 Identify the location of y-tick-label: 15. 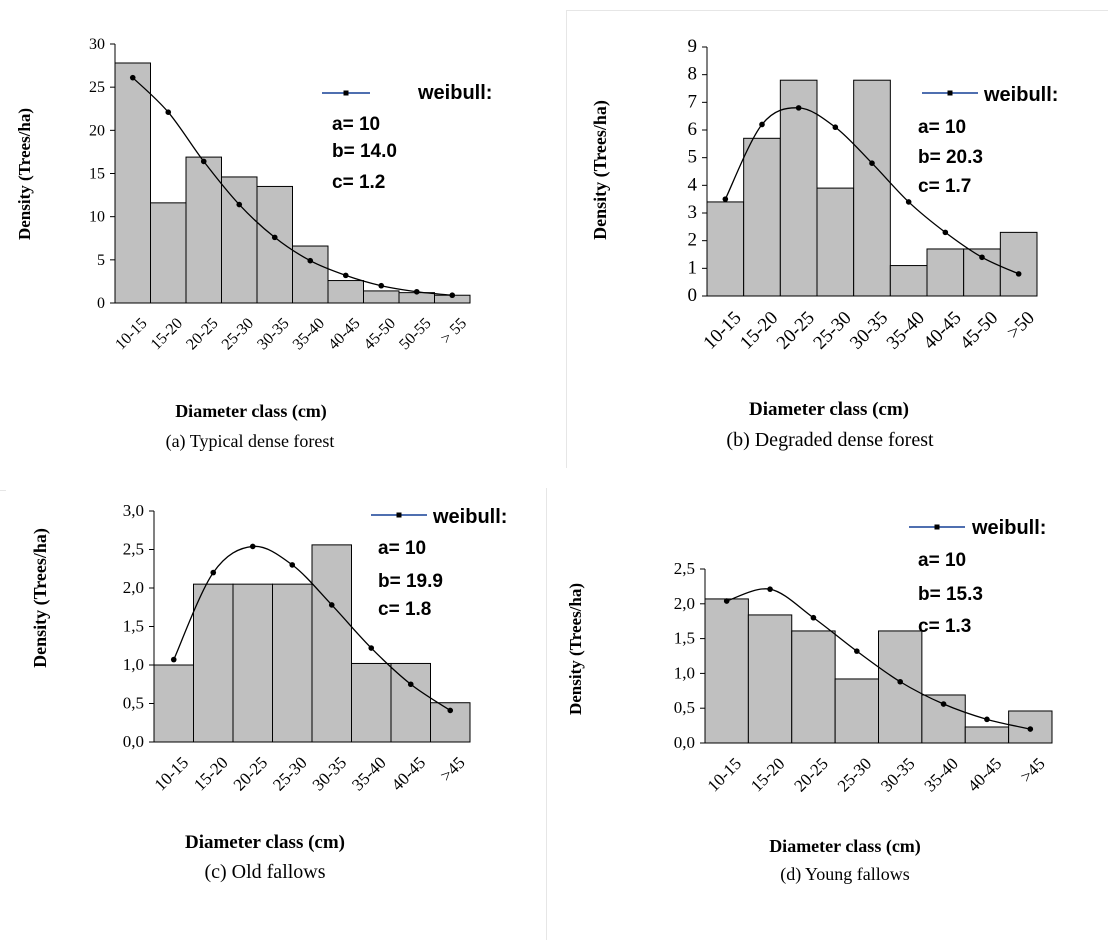
(97, 174).